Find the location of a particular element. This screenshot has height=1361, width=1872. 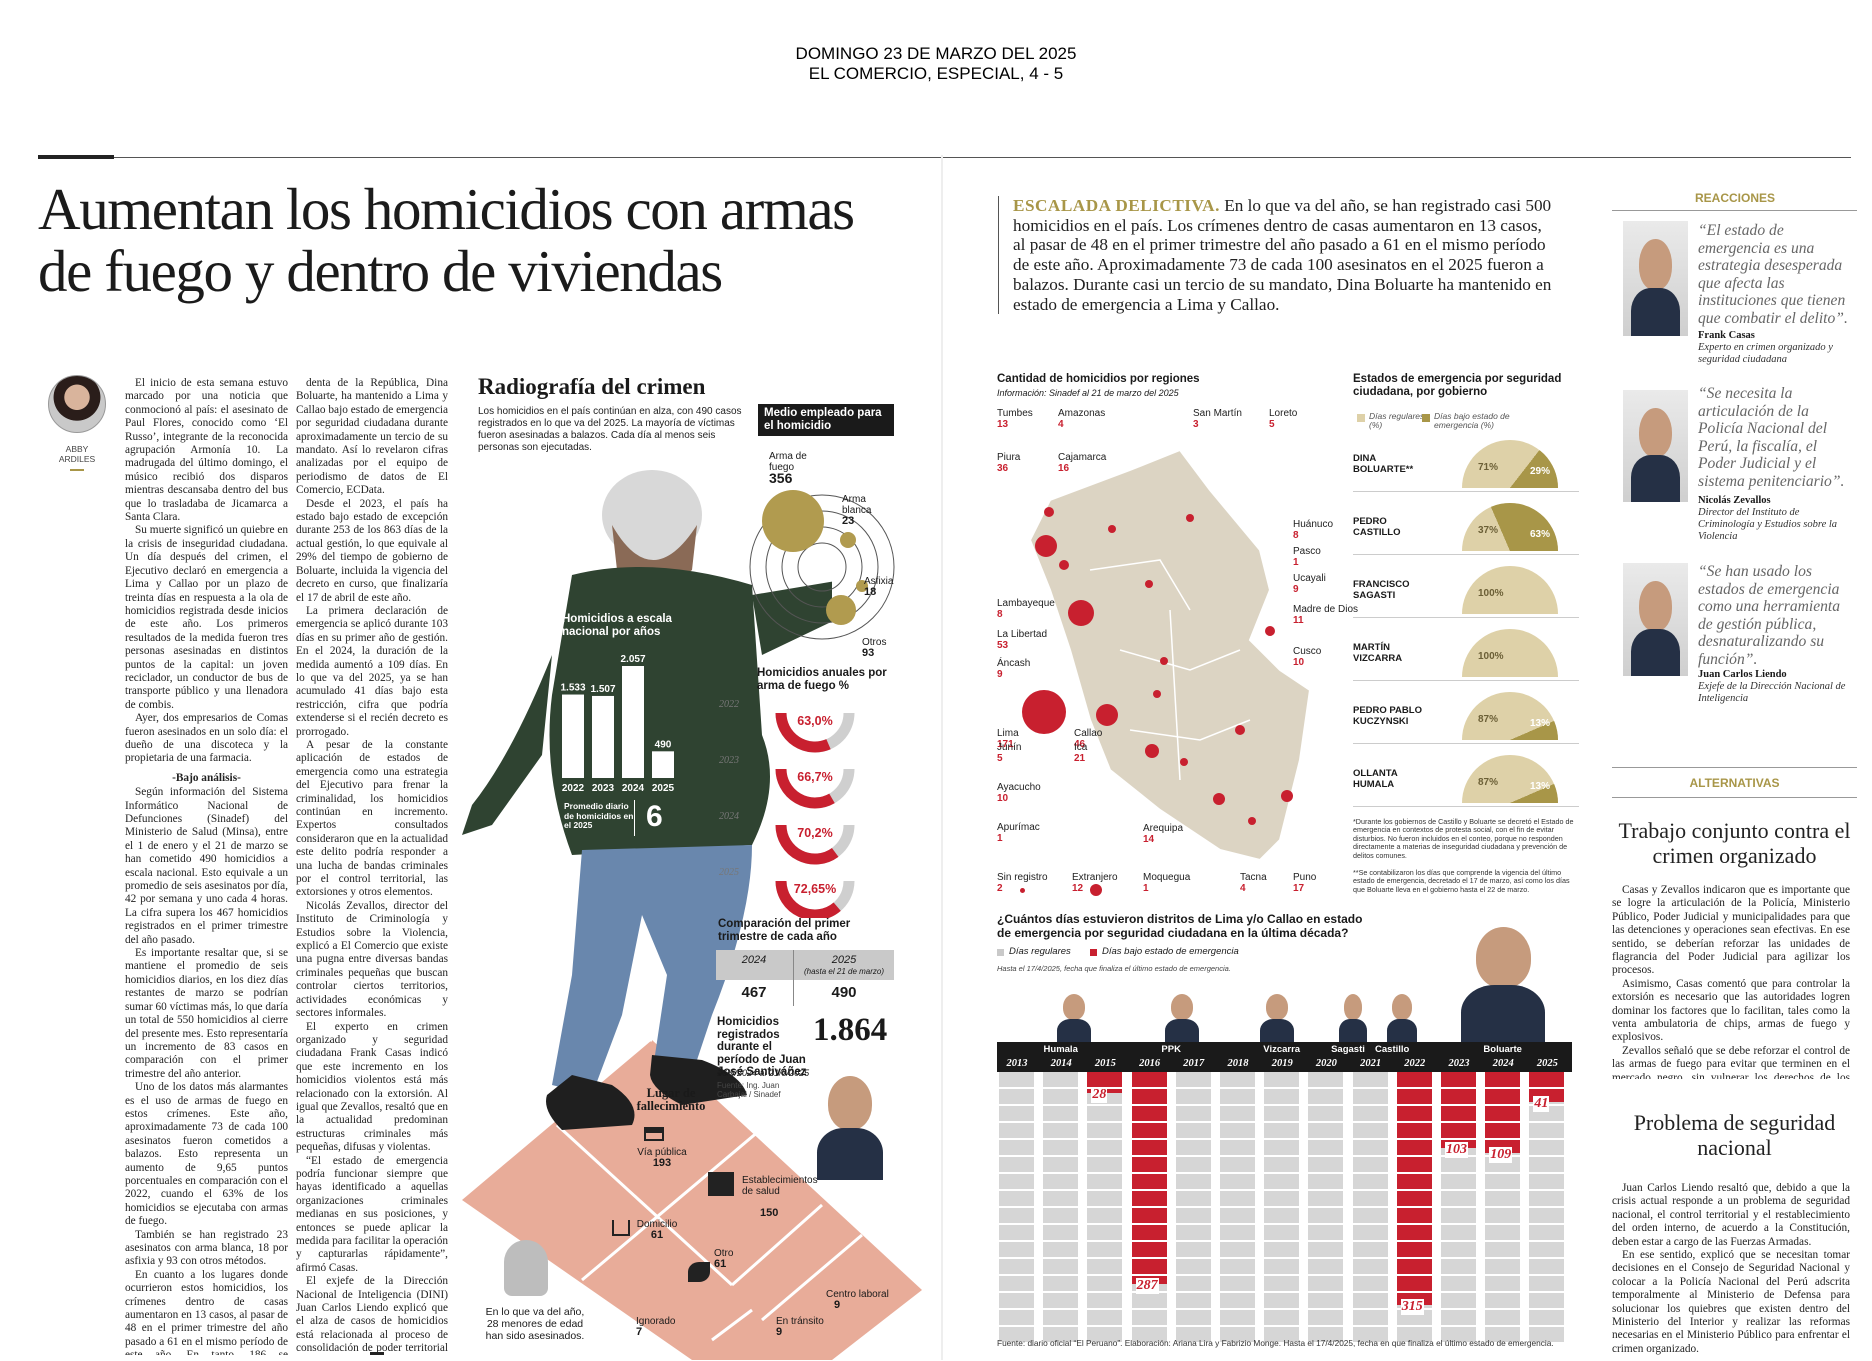

map-region-name: Lambayeque is located at coordinates (1026, 603).